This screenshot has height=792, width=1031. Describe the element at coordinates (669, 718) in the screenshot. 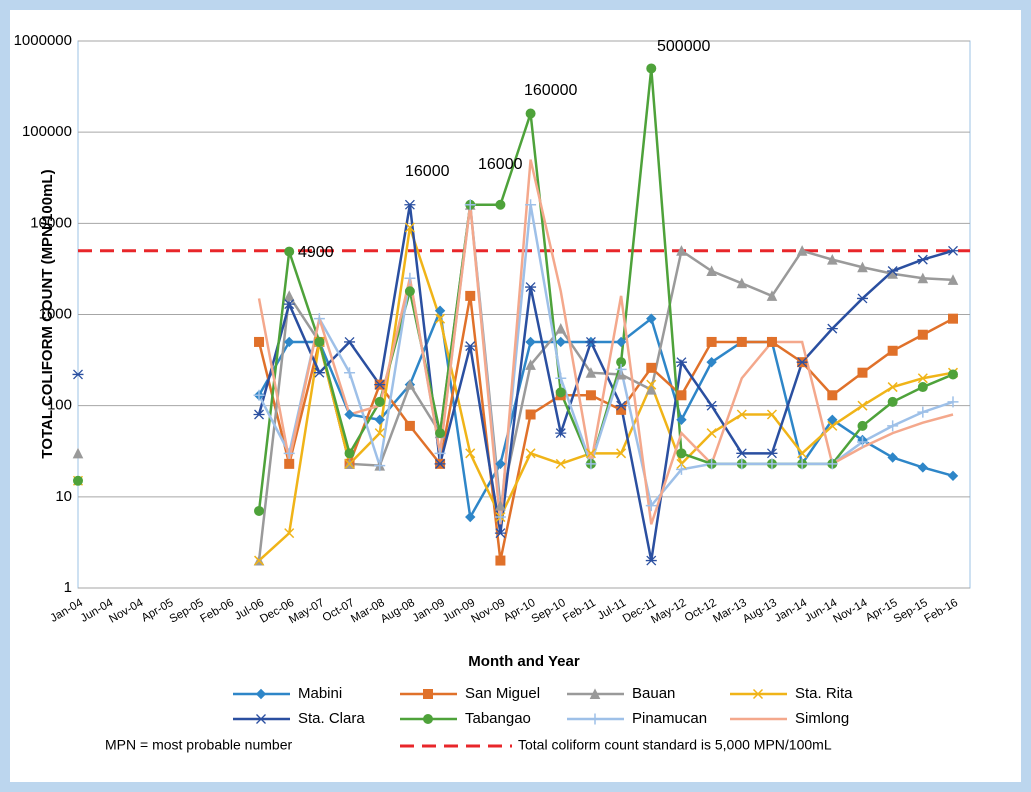

I see `legend-label: Pinamucan` at that location.